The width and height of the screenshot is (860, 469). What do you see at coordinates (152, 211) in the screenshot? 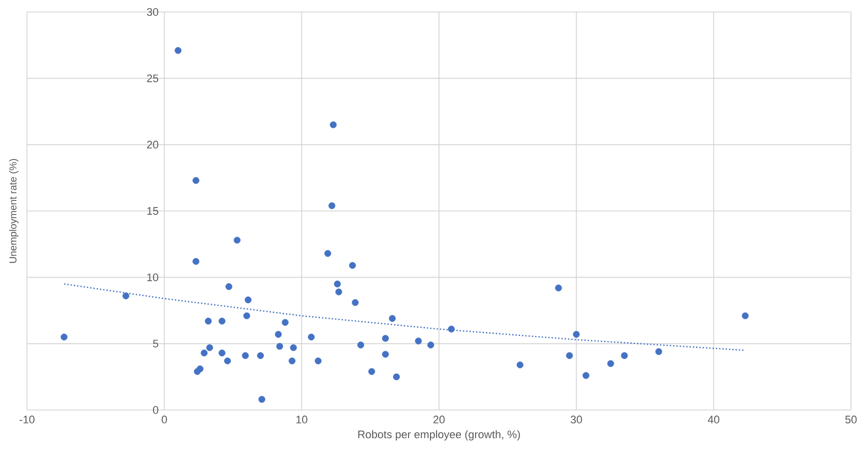
I see `y-tick-label: 15` at bounding box center [152, 211].